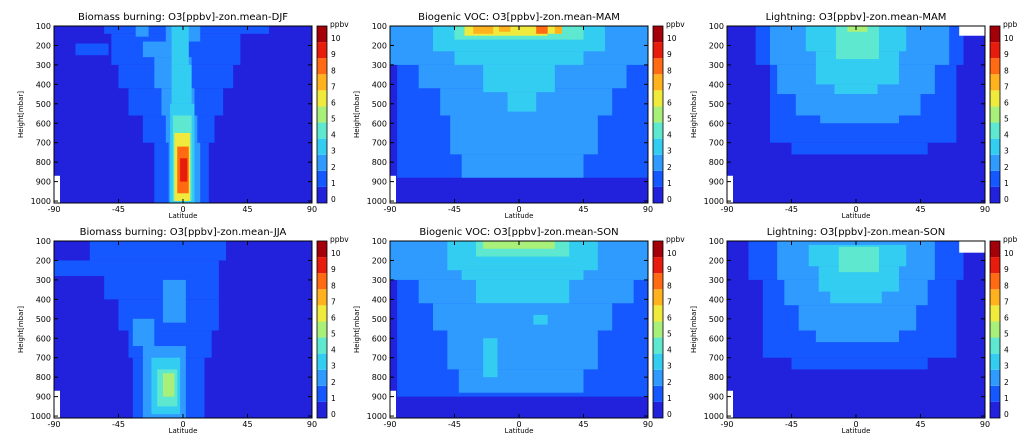 Image resolution: width=1017 pixels, height=437 pixels. I want to click on panel-title: Biomass burning: O3[ppbv]-zon.mean-DJF, so click(183, 17).